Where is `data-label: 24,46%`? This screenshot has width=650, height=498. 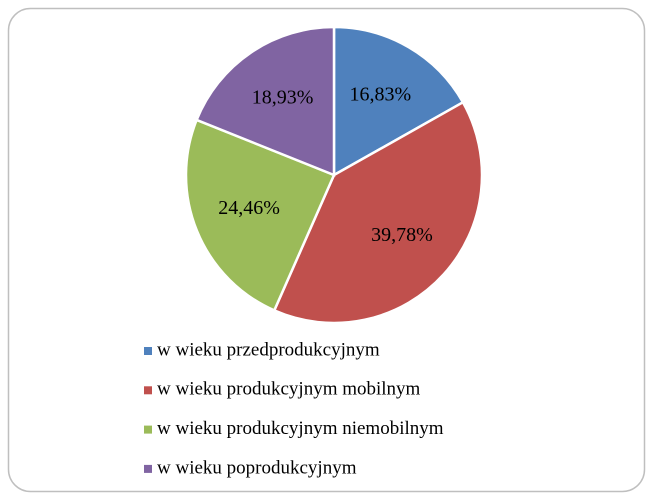
data-label: 24,46% is located at coordinates (249, 208).